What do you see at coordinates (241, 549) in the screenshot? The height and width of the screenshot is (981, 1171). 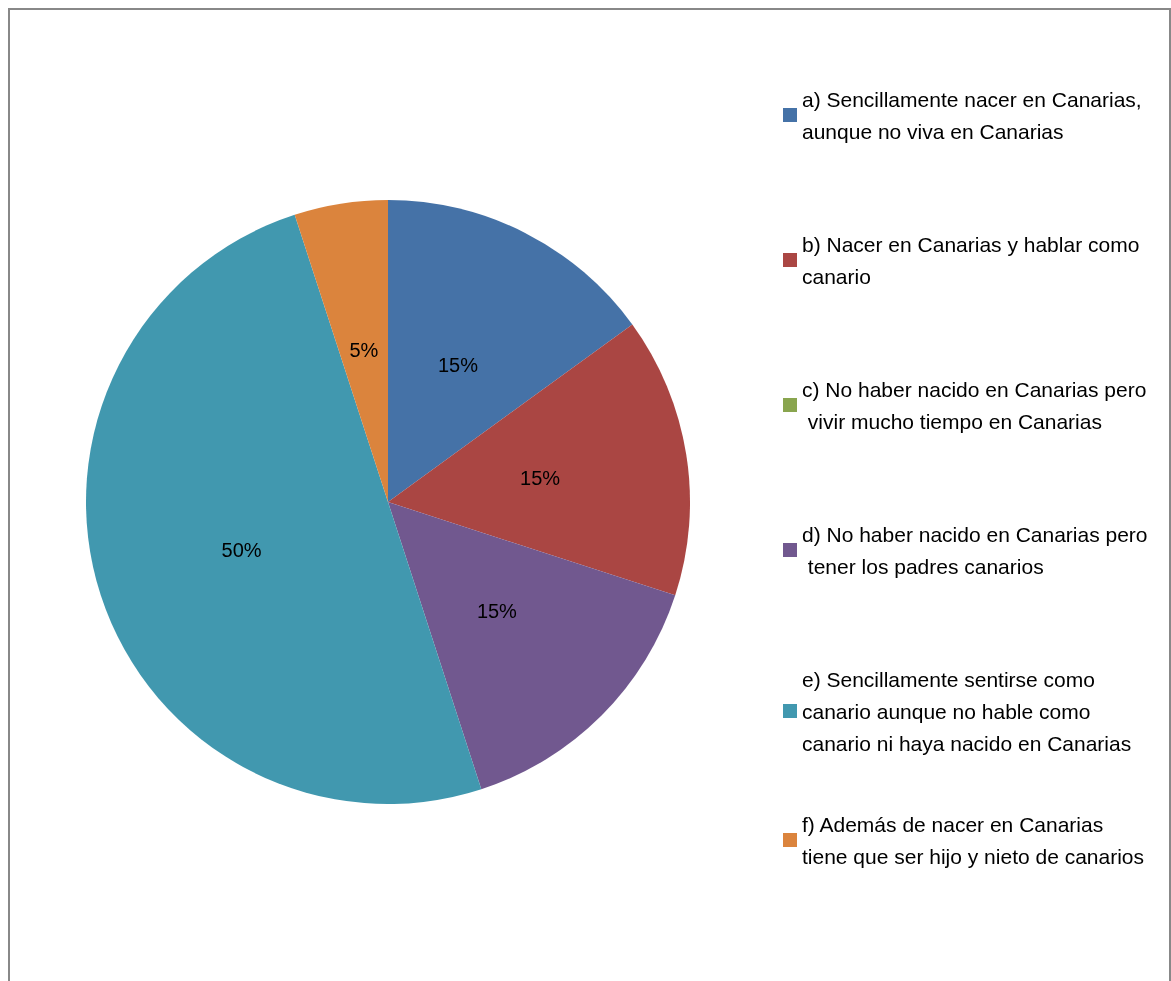 I see `data-label: 50%` at bounding box center [241, 549].